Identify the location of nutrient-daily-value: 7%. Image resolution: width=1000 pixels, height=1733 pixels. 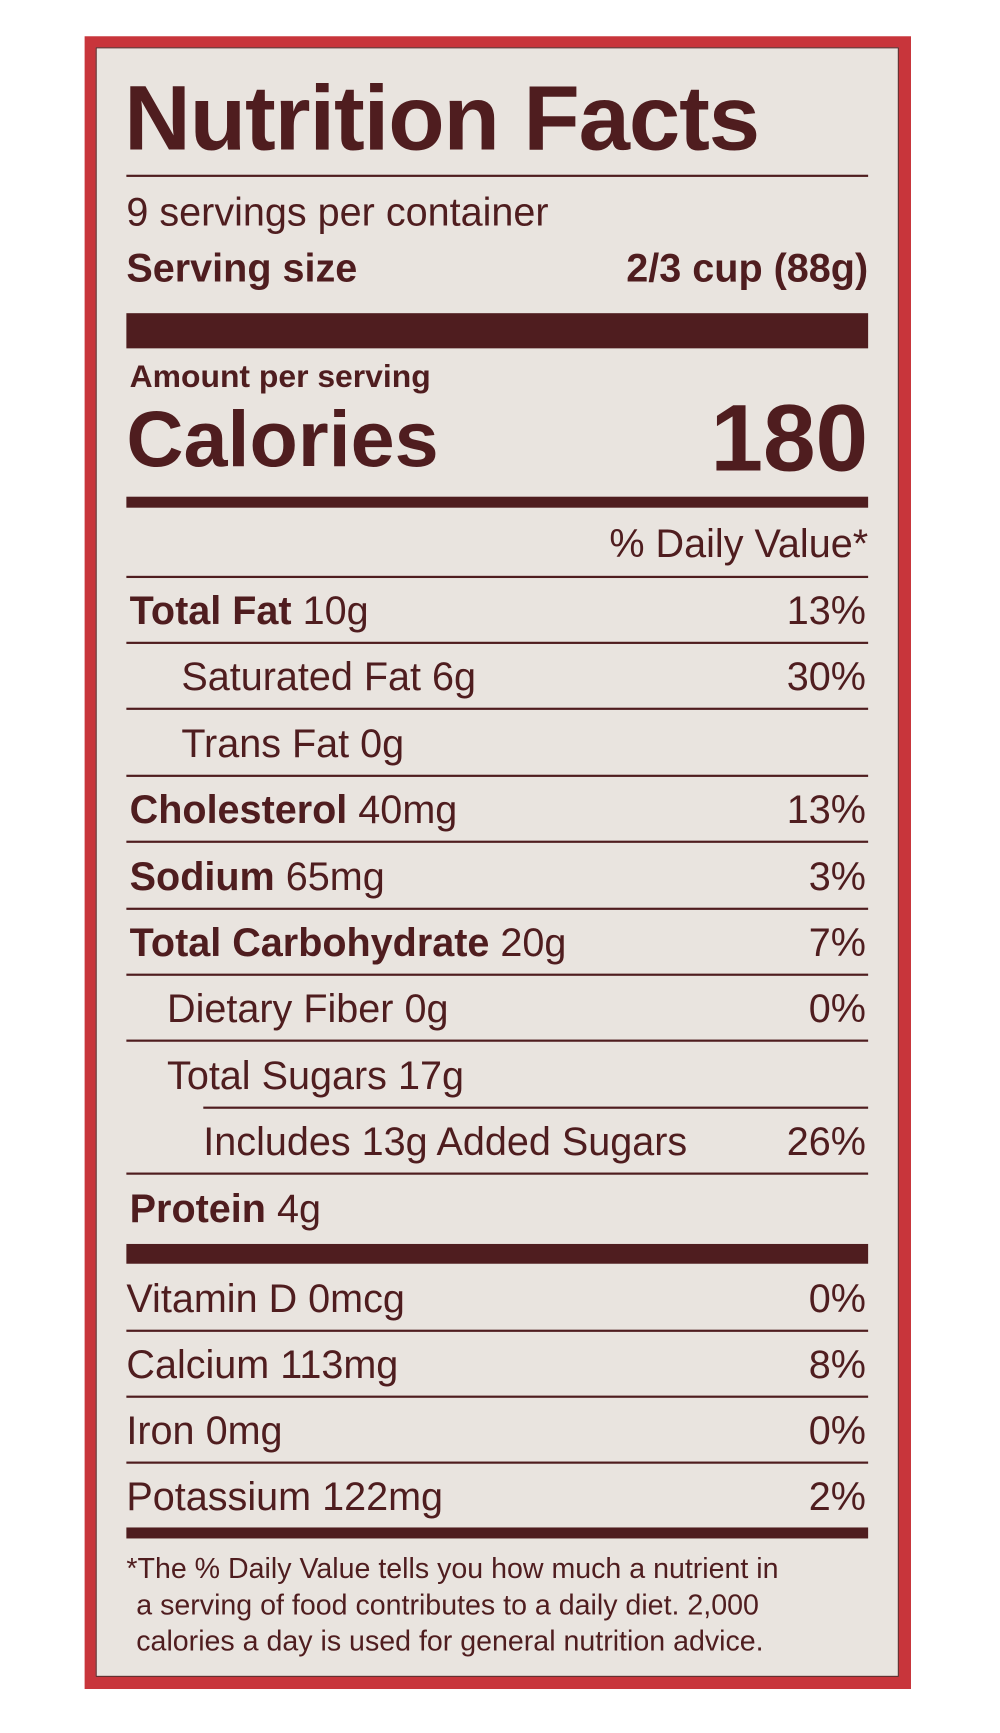
(837, 942).